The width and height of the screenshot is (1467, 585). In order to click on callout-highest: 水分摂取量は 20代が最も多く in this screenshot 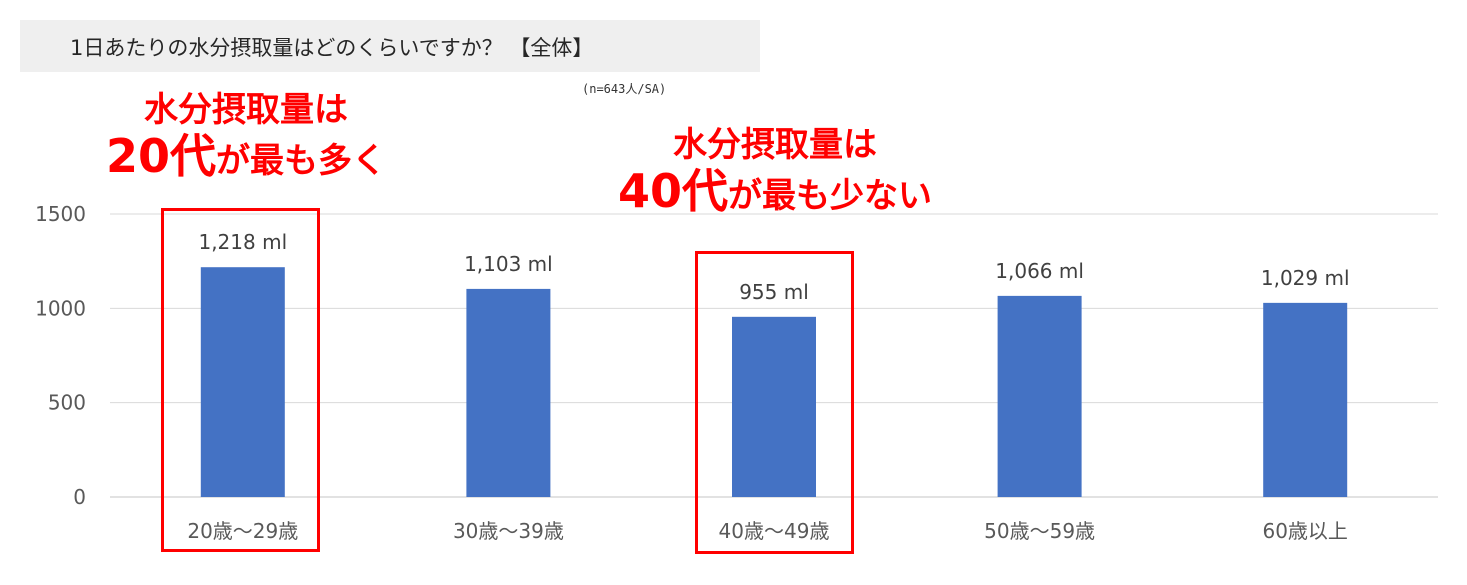, I will do `click(246, 136)`.